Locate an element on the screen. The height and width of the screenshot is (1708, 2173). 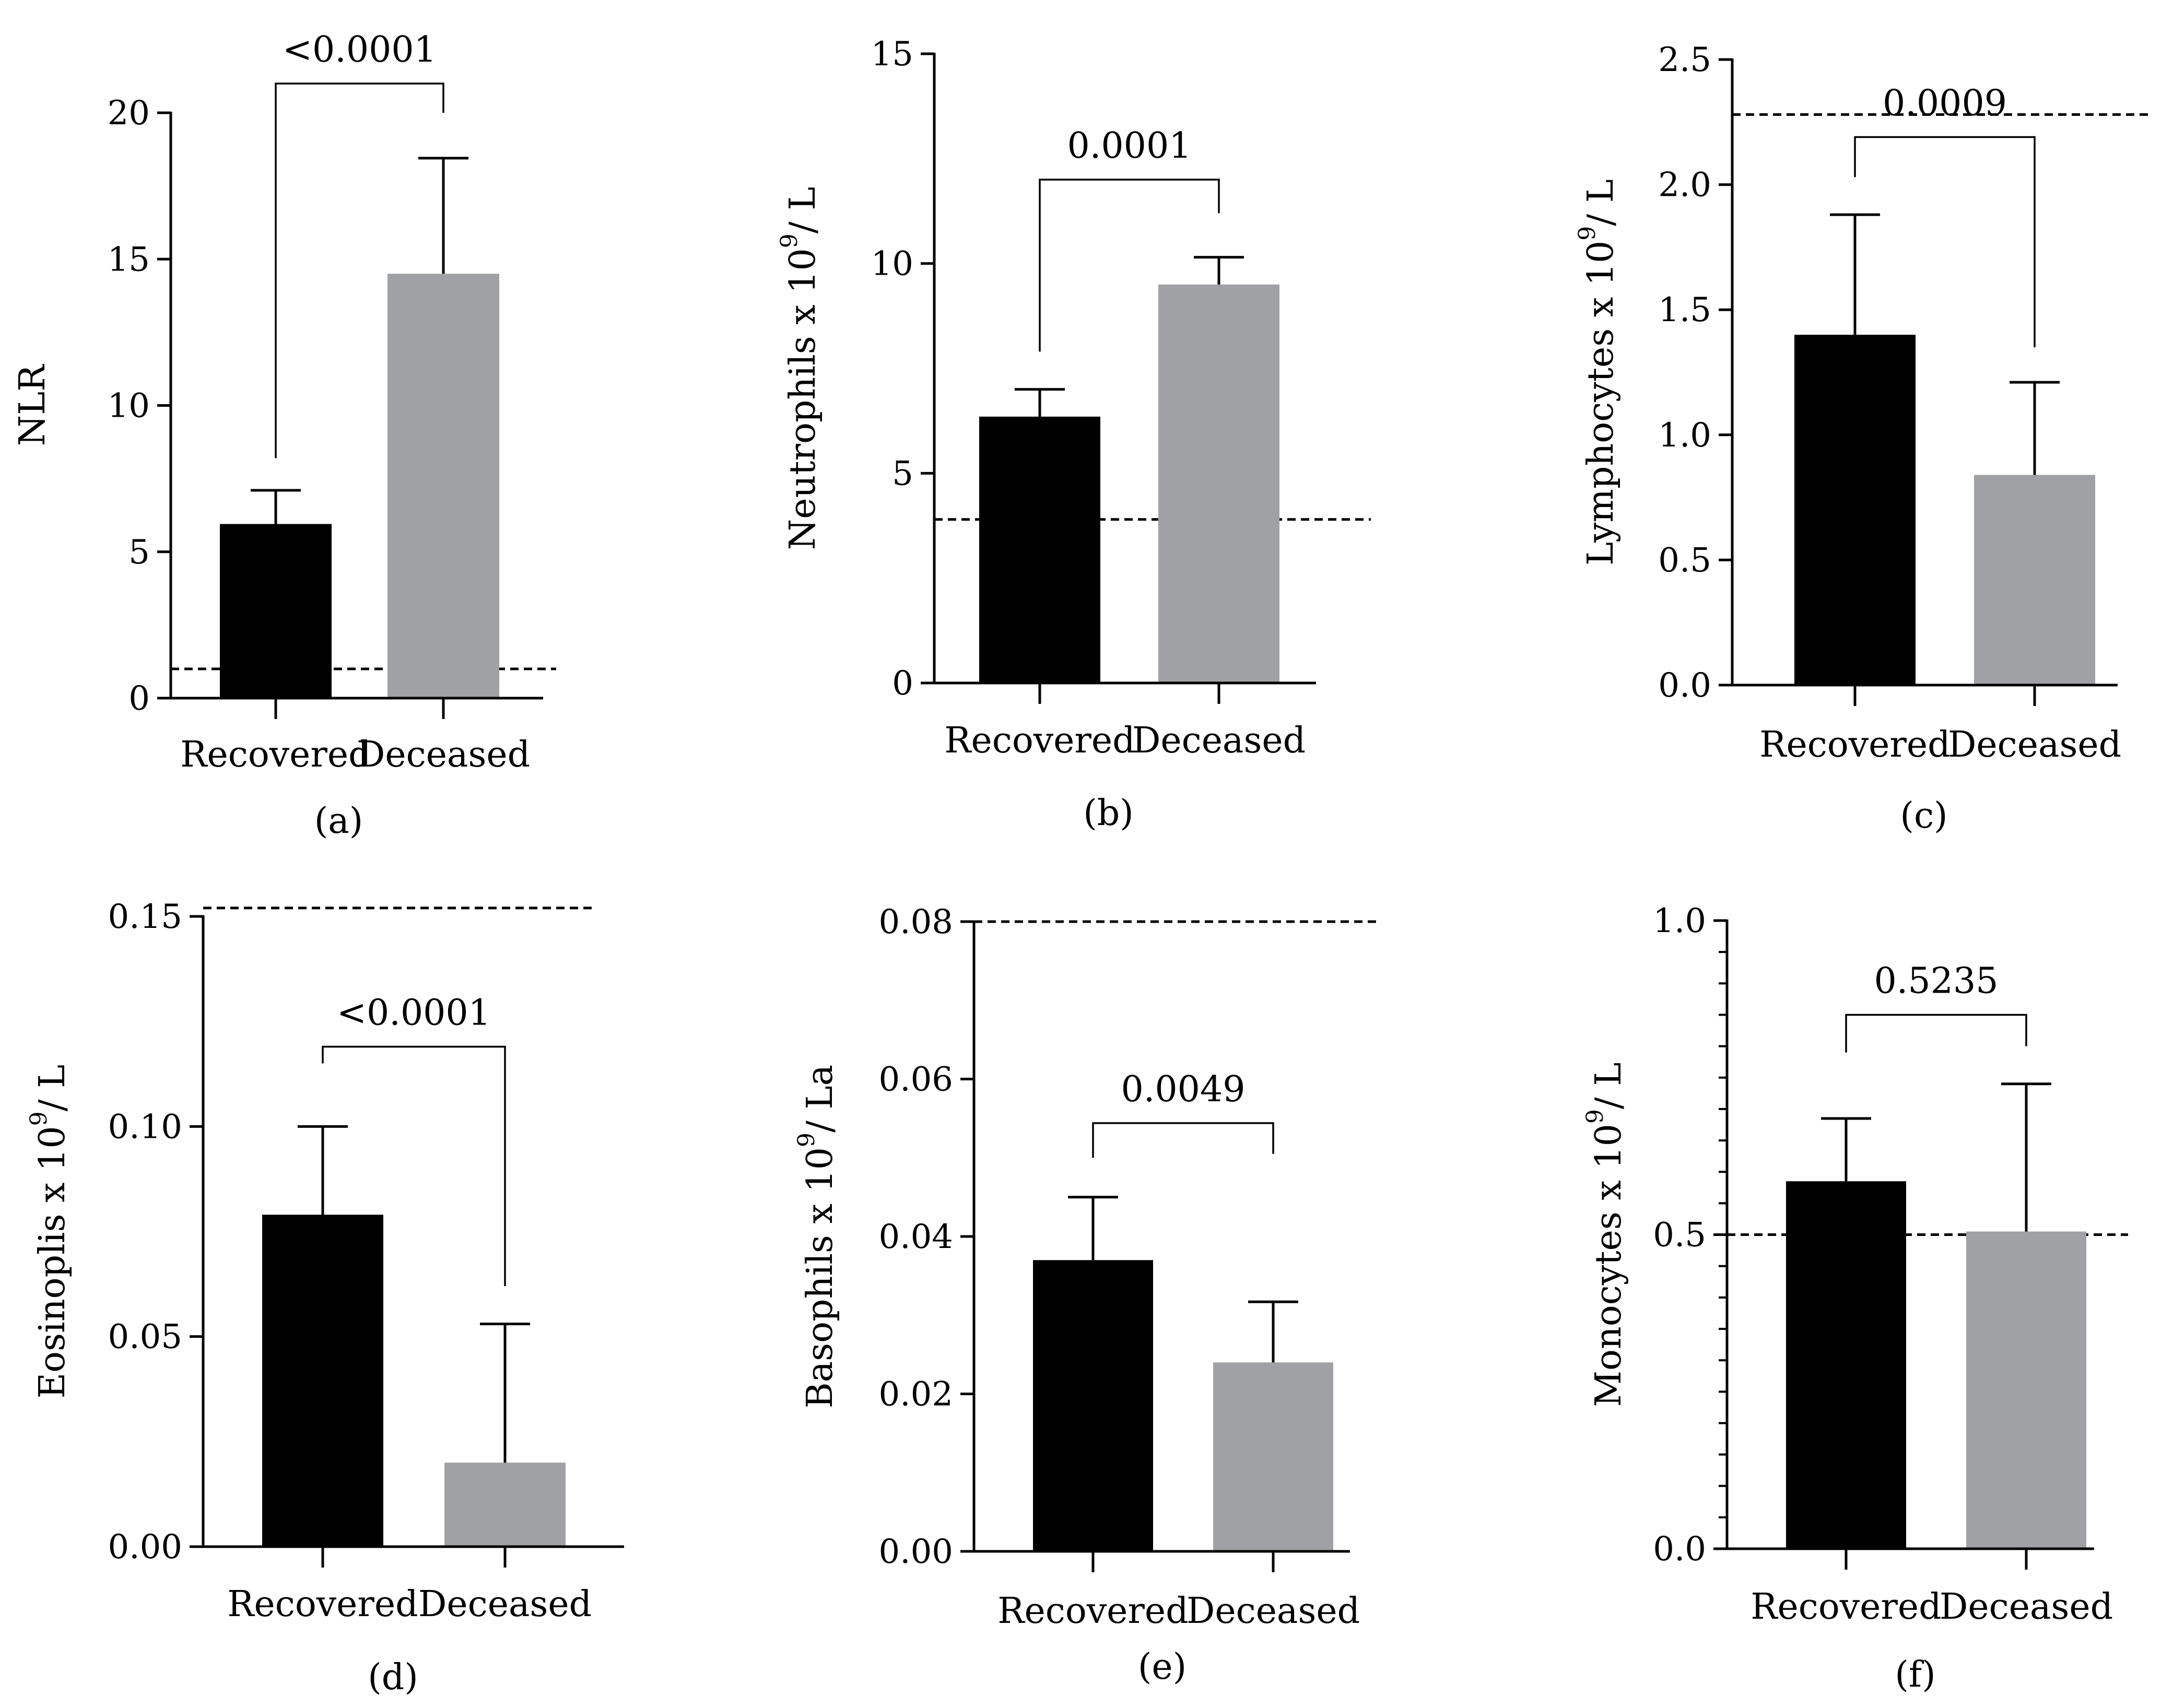
y-axis-label: Neutrophils x 109/ L is located at coordinates (800, 368).